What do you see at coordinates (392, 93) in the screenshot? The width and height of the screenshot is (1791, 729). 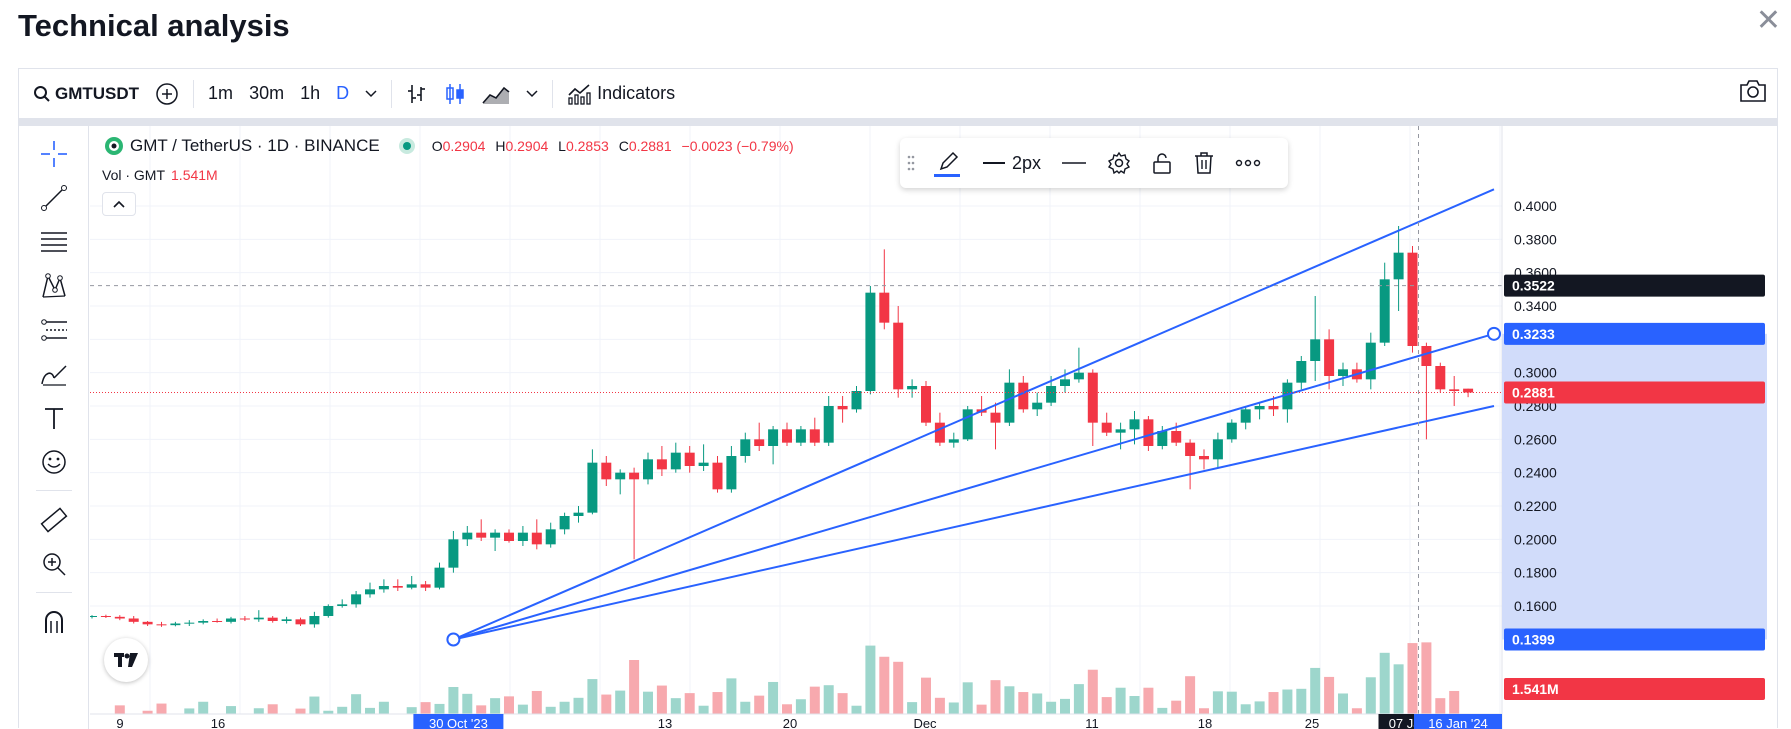 I see `toolbar-divider` at bounding box center [392, 93].